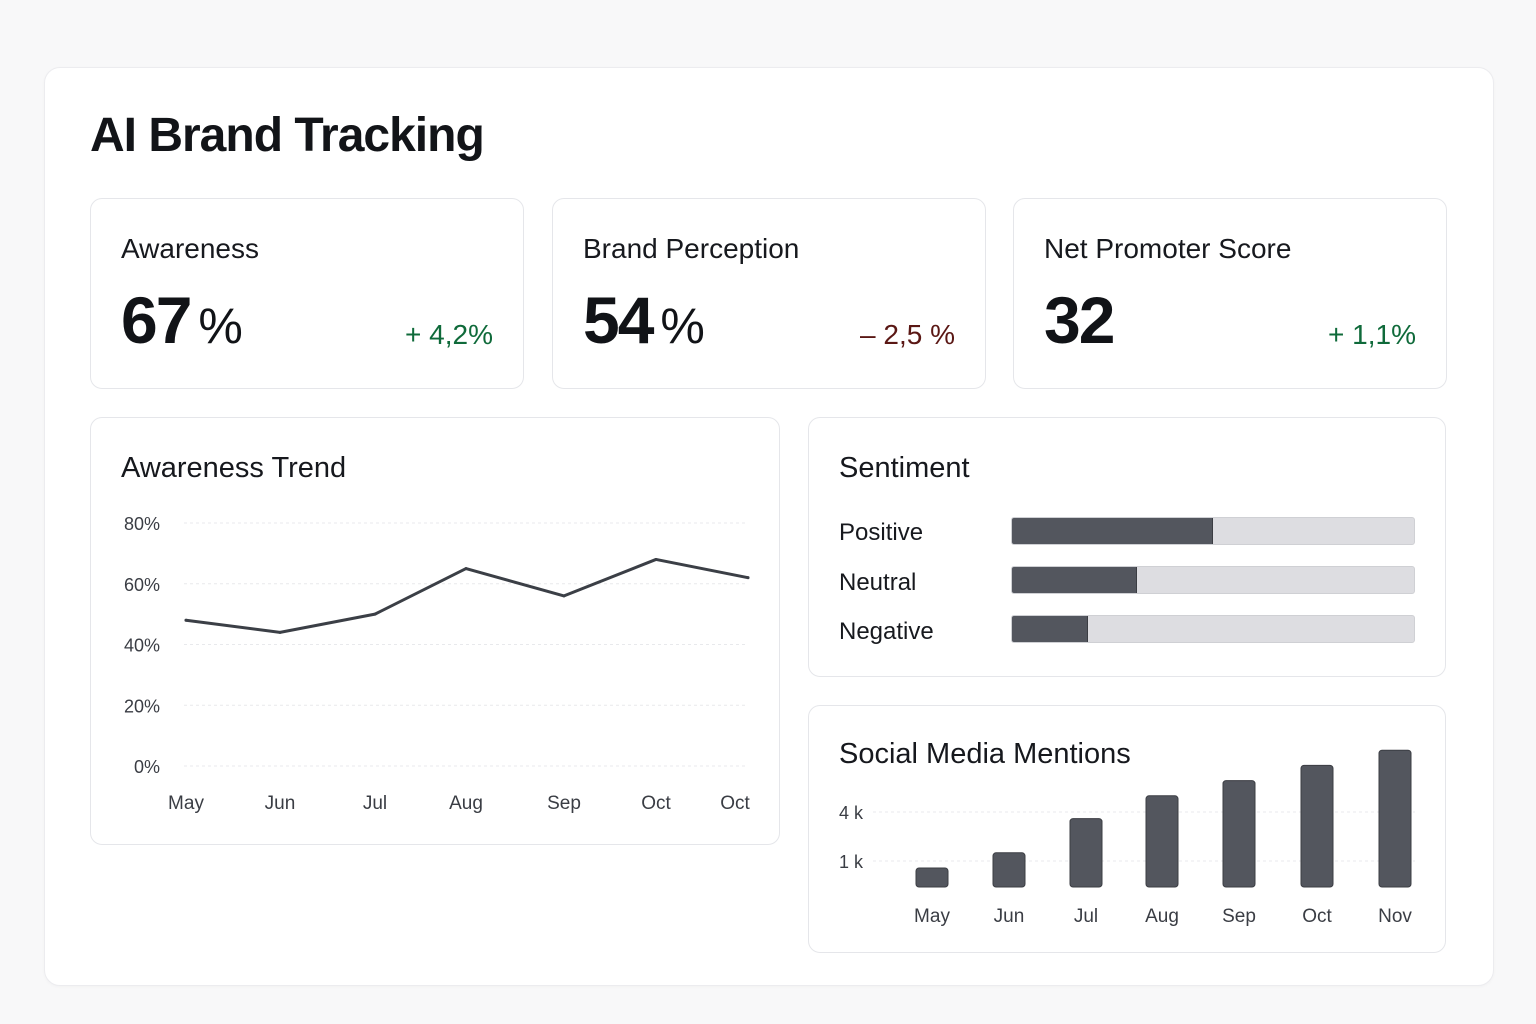 This screenshot has width=1536, height=1024. I want to click on y-tick-label: 80%, so click(142, 524).